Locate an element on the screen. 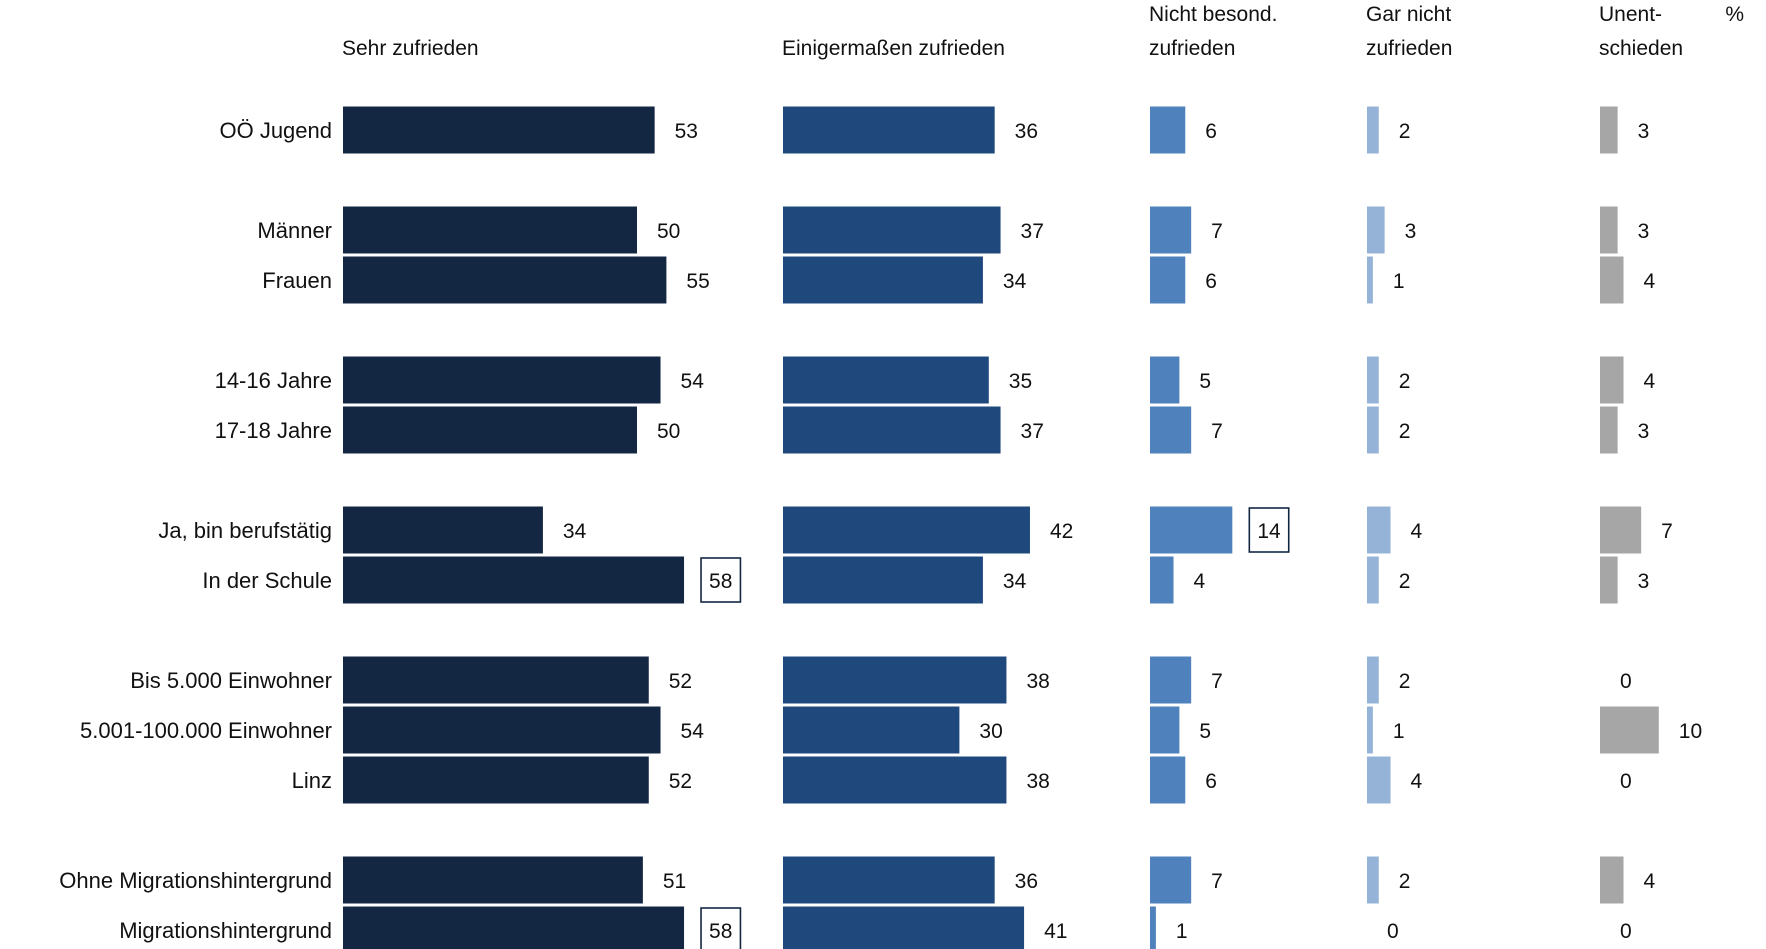 The image size is (1766, 949). value-label-sehr-zufrieden-14-16-jahre: 54 is located at coordinates (693, 381).